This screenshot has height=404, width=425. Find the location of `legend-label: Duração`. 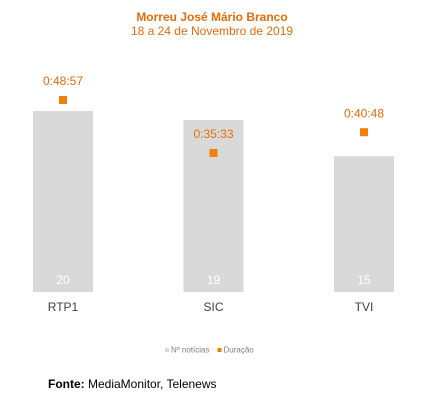

legend-label: Duração is located at coordinates (239, 350).